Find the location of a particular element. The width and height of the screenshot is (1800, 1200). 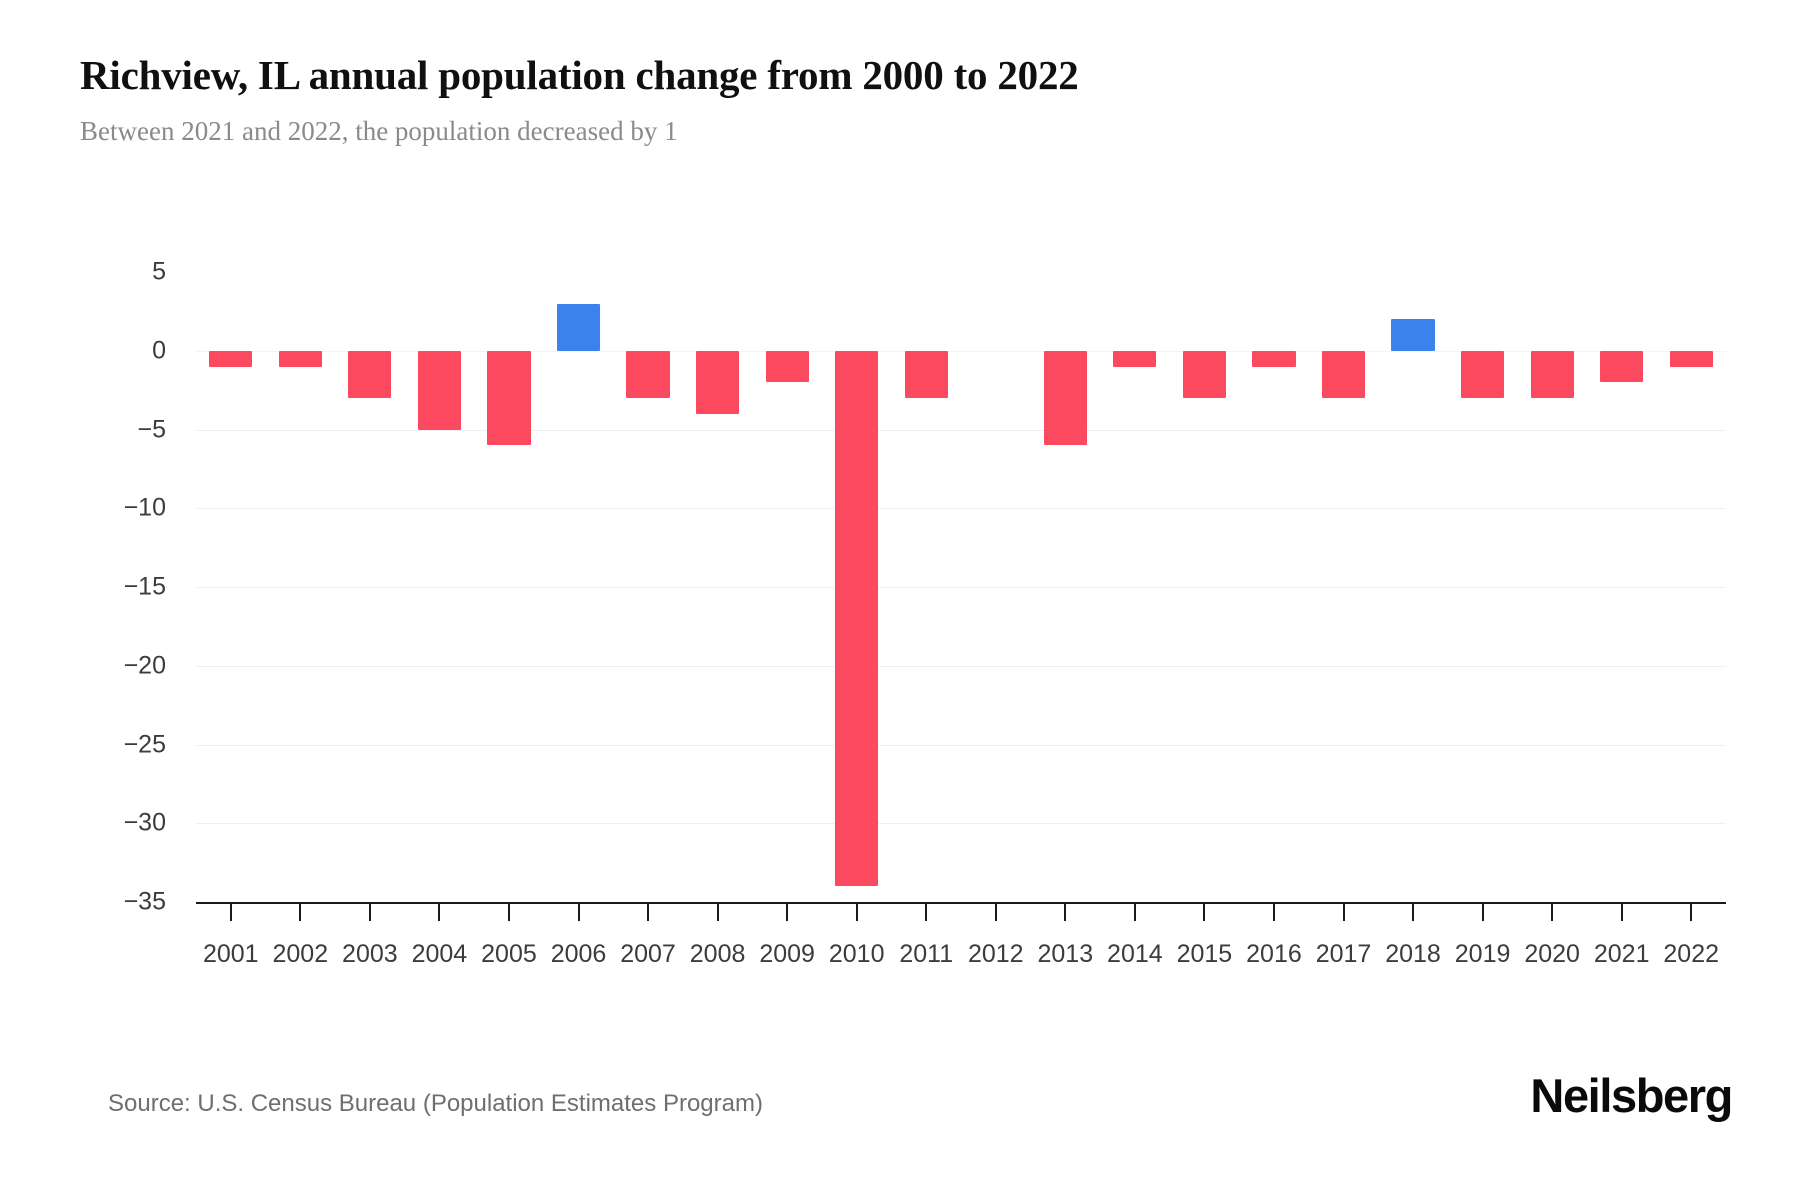

brand-logo: Neilsberg is located at coordinates (1631, 1095).